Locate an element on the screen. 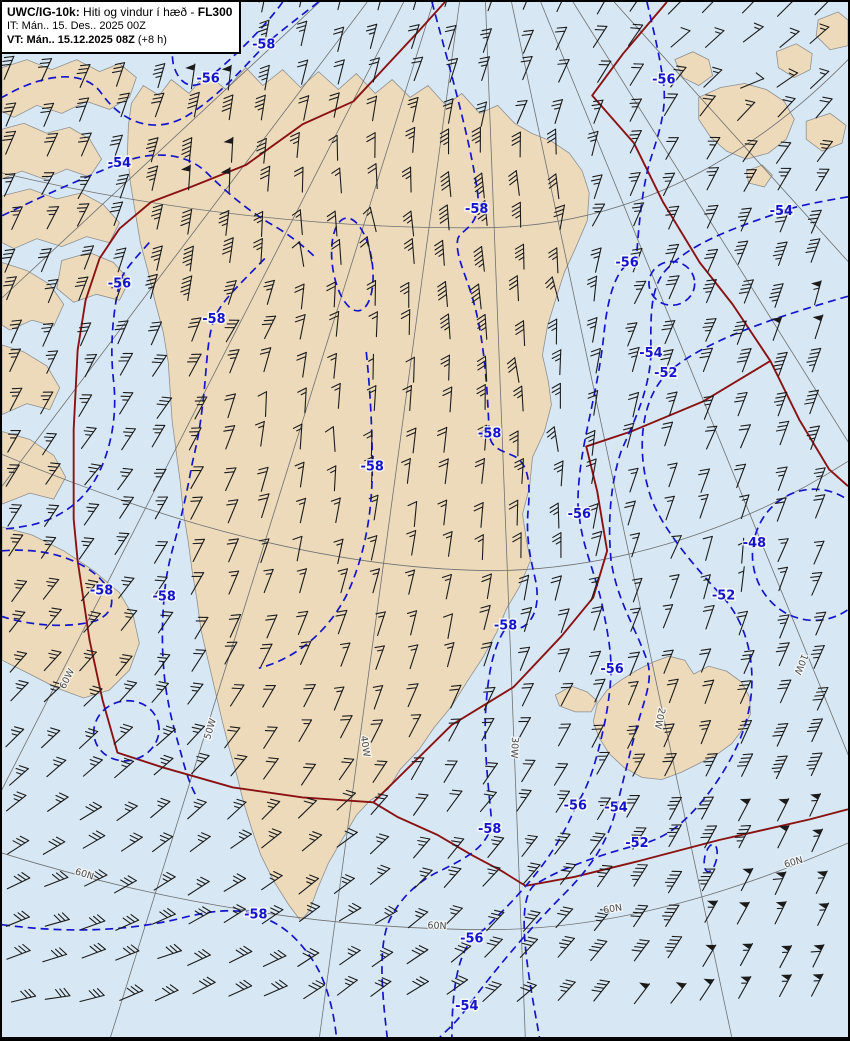 This screenshot has width=850, height=1041. isotherm-line--58 is located at coordinates (170, 973).